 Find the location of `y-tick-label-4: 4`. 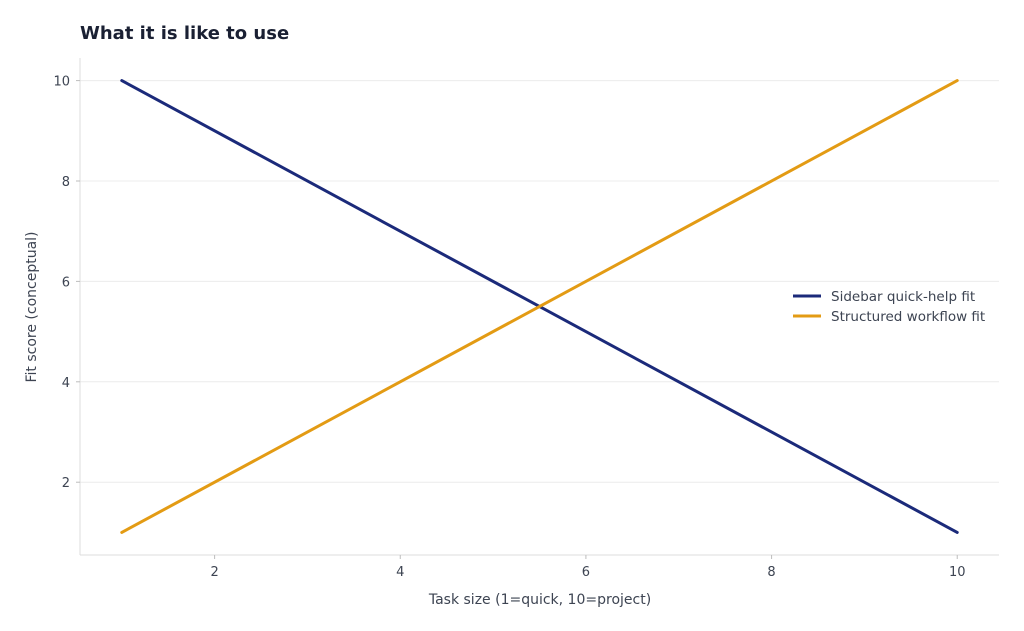

y-tick-label-4: 4 is located at coordinates (66, 383).